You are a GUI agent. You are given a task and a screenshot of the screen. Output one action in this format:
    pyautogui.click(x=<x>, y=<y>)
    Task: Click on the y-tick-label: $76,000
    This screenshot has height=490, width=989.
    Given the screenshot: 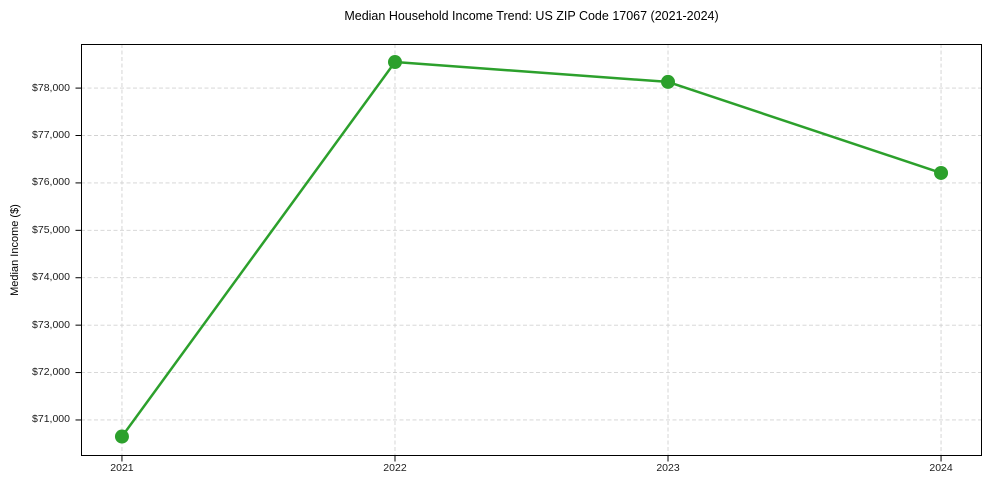 What is the action you would take?
    pyautogui.click(x=51, y=182)
    